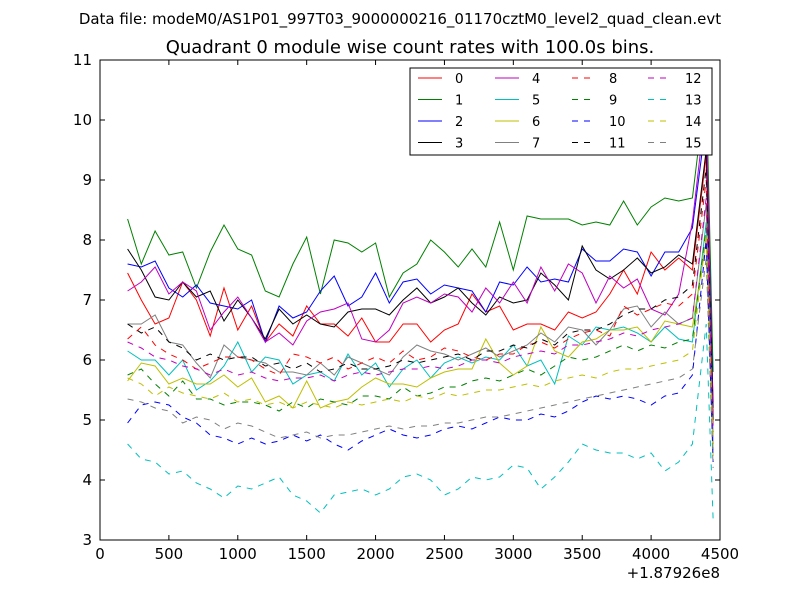 The width and height of the screenshot is (800, 600). What do you see at coordinates (693, 144) in the screenshot?
I see `legend-label-15: 15` at bounding box center [693, 144].